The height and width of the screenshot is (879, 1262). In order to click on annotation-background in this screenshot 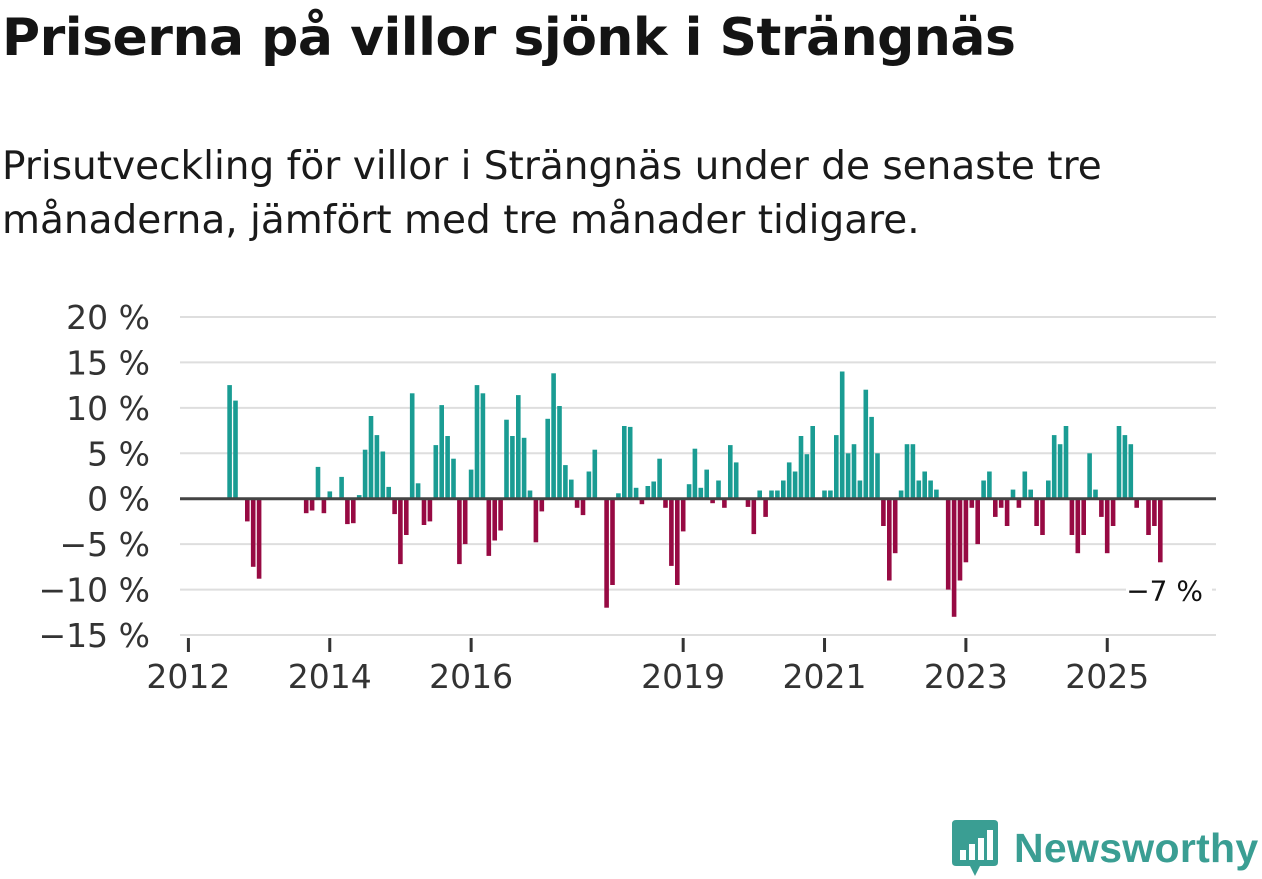, I will do `click(1169, 590)`.